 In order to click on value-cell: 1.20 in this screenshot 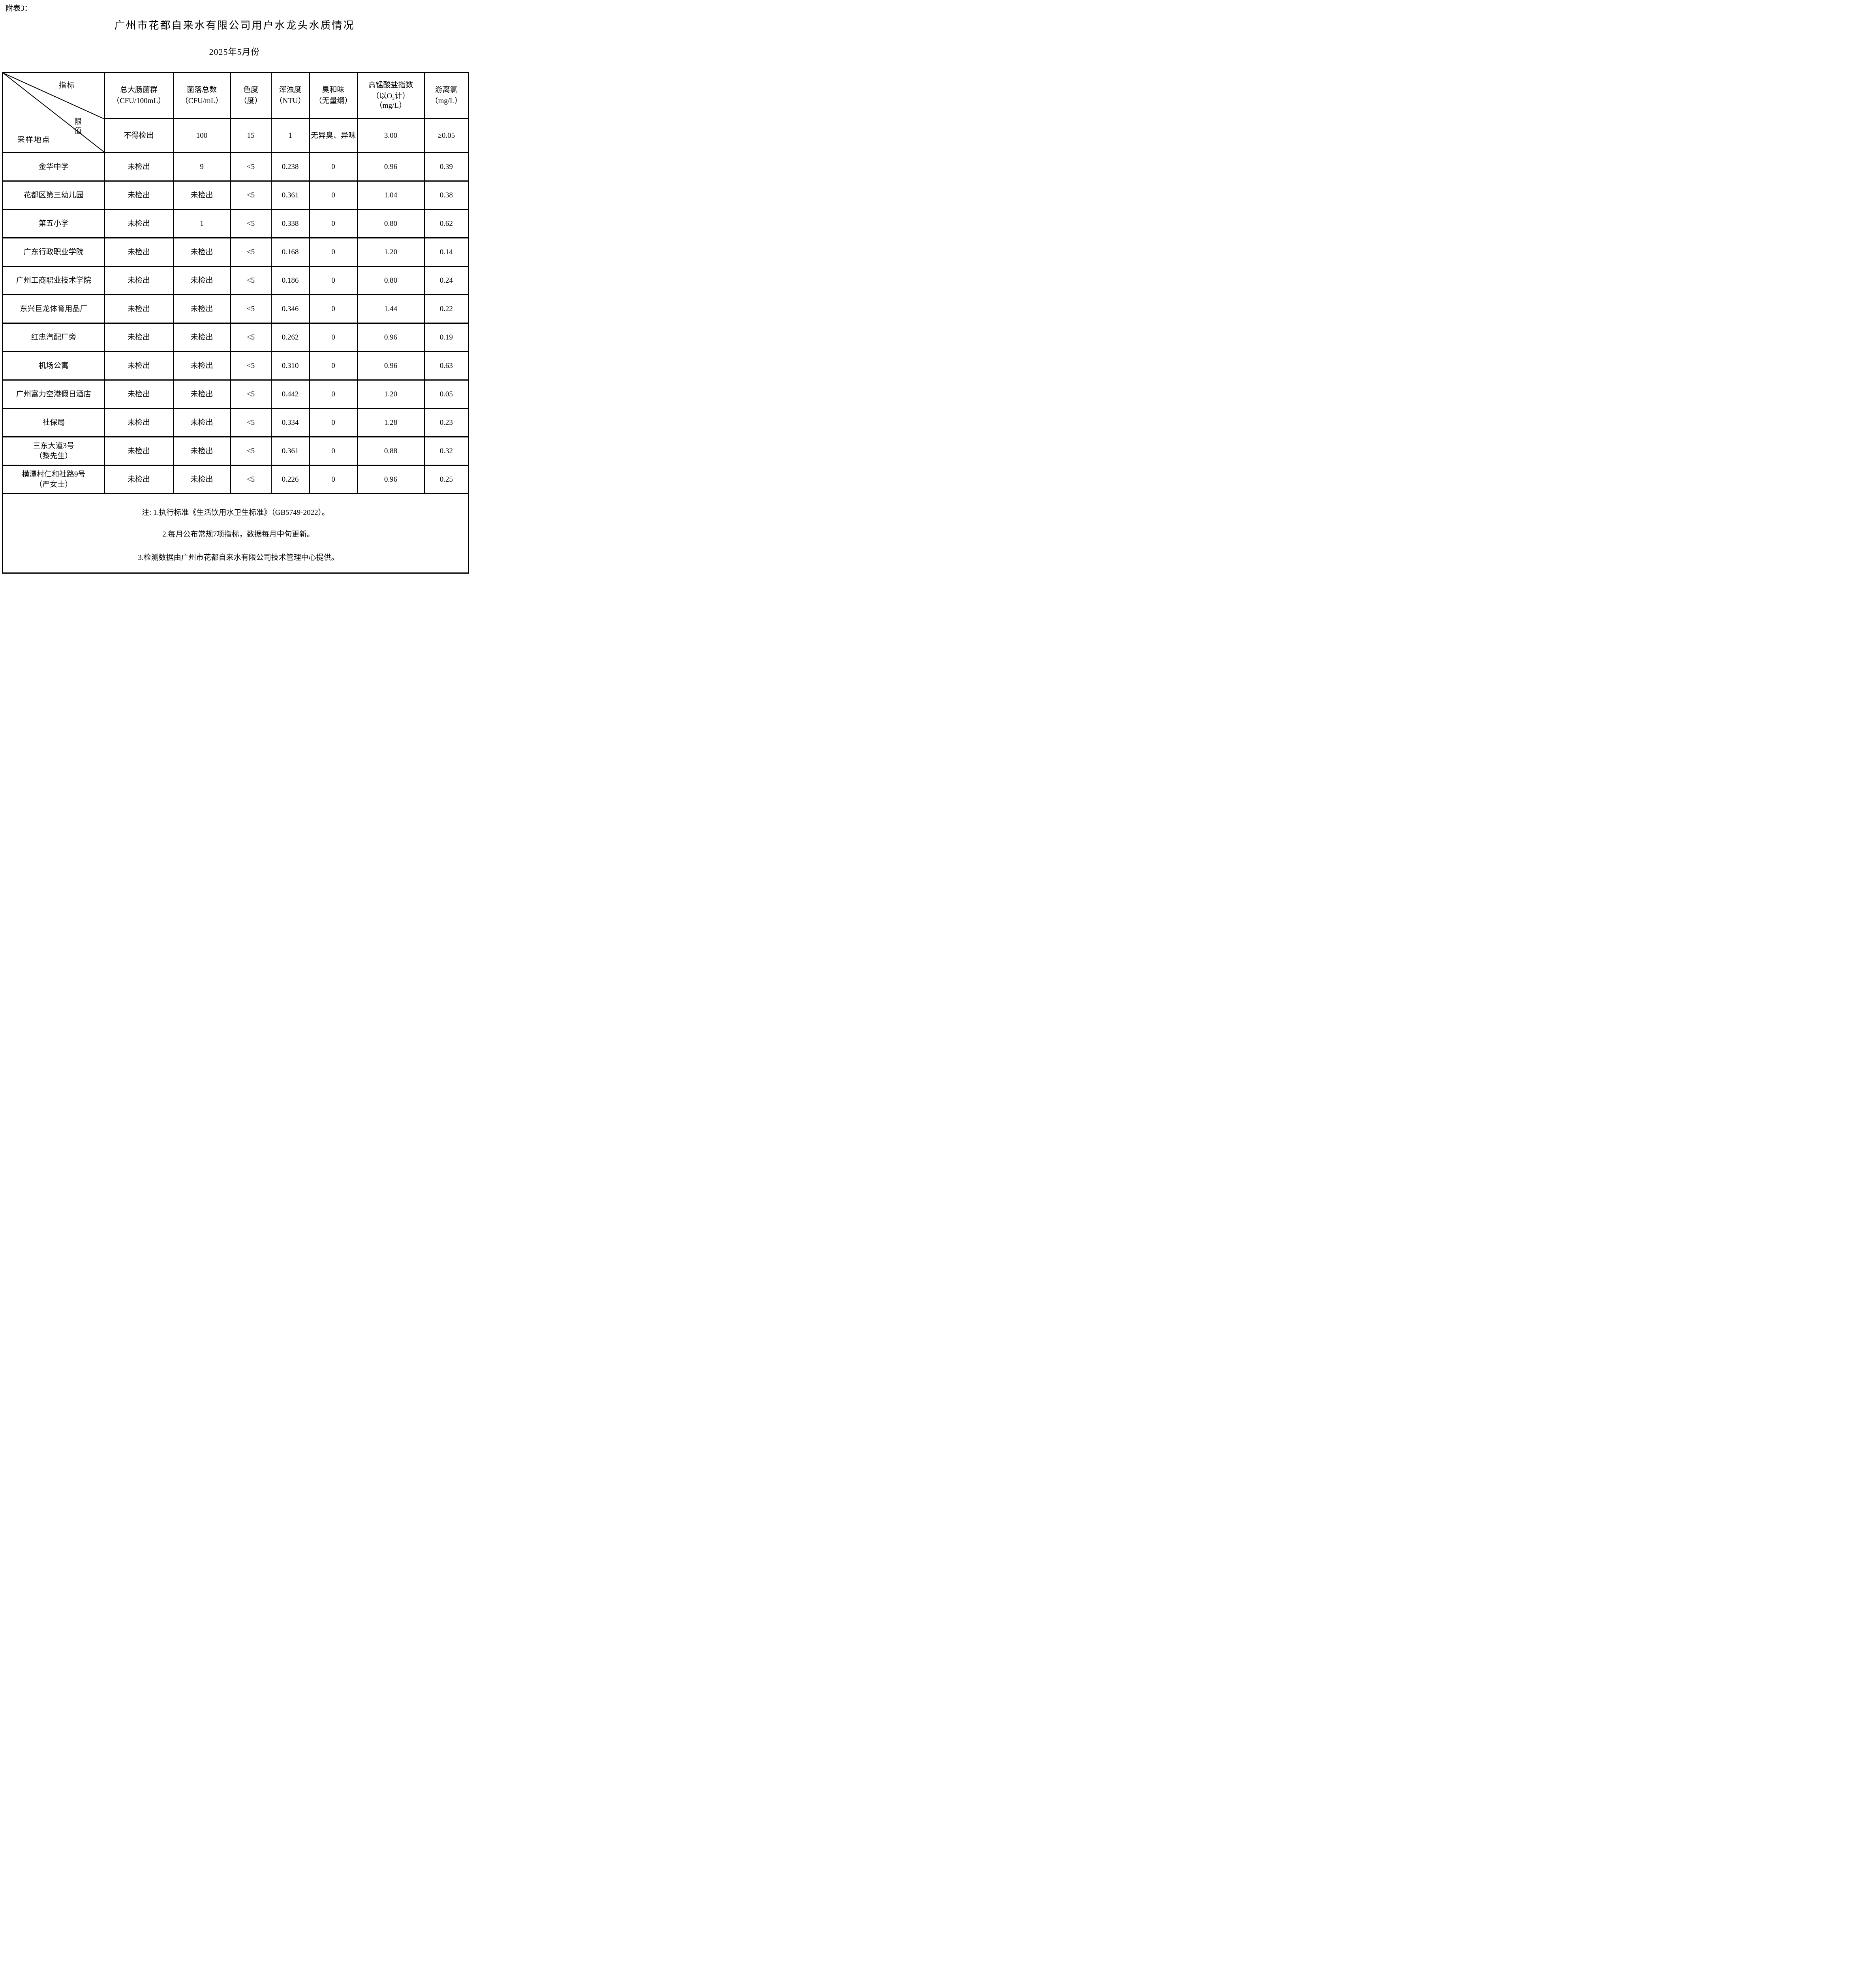, I will do `click(391, 252)`.